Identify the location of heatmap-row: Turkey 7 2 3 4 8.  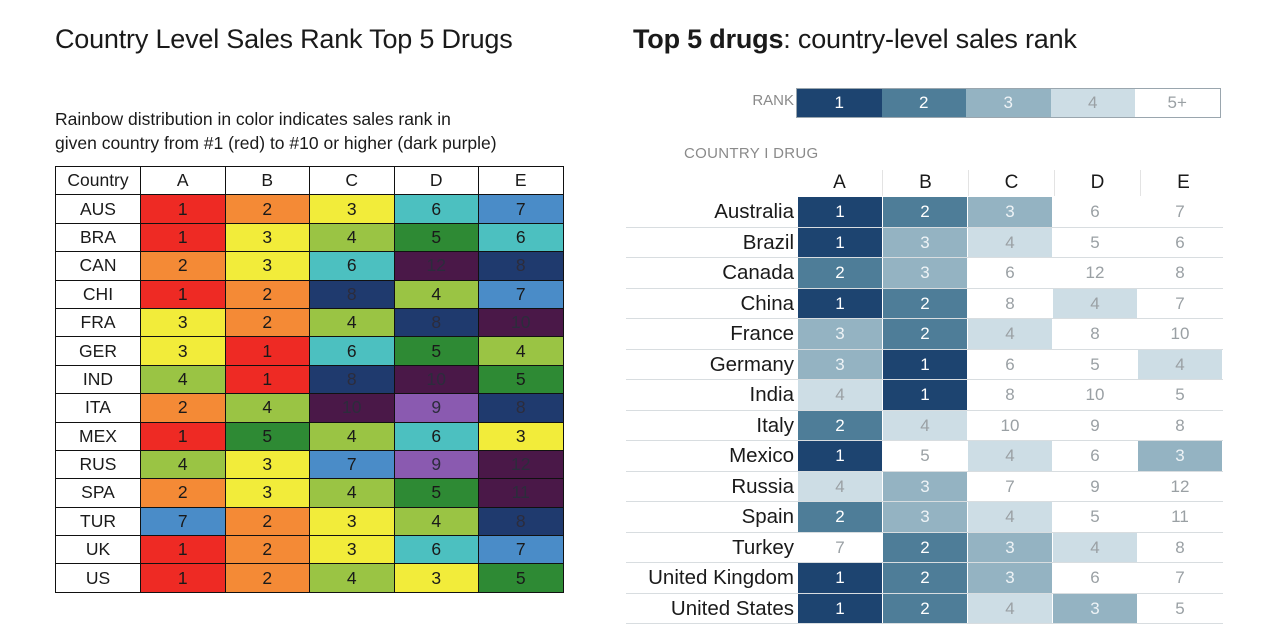
(924, 547).